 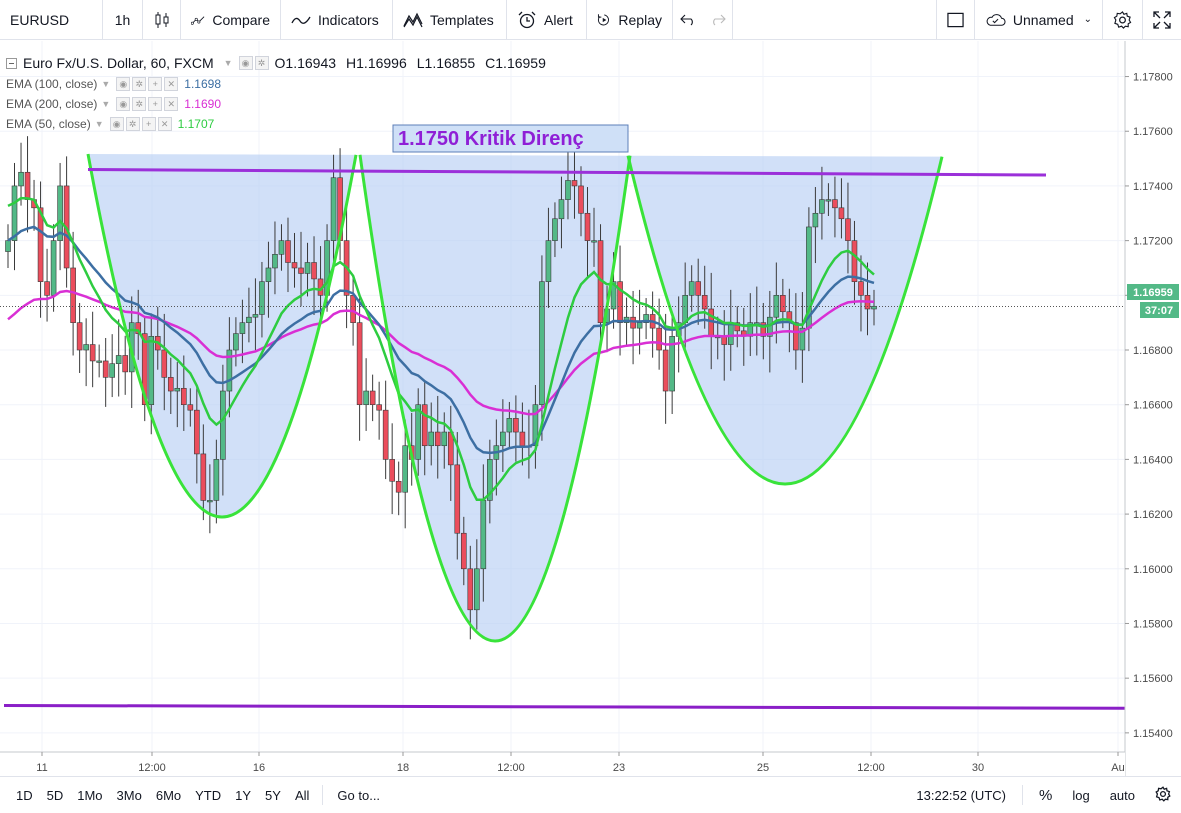 What do you see at coordinates (1022, 795) in the screenshot?
I see `divider` at bounding box center [1022, 795].